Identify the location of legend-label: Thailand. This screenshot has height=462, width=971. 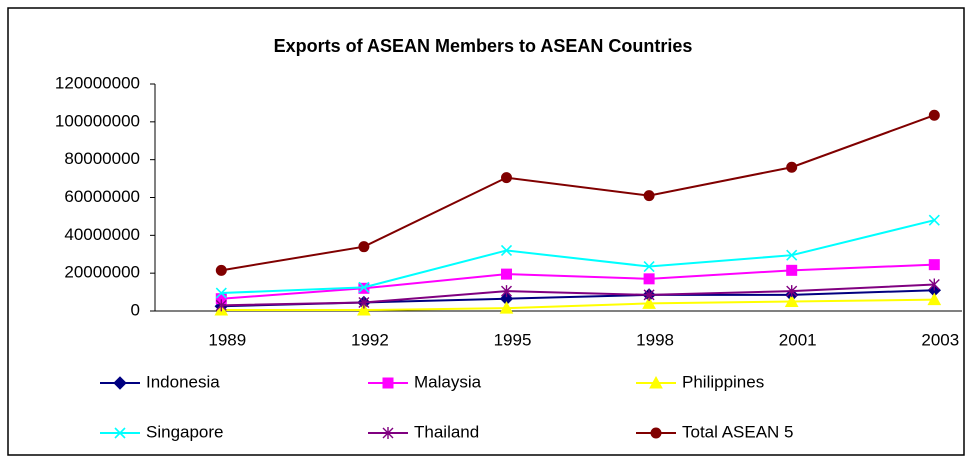
(446, 431).